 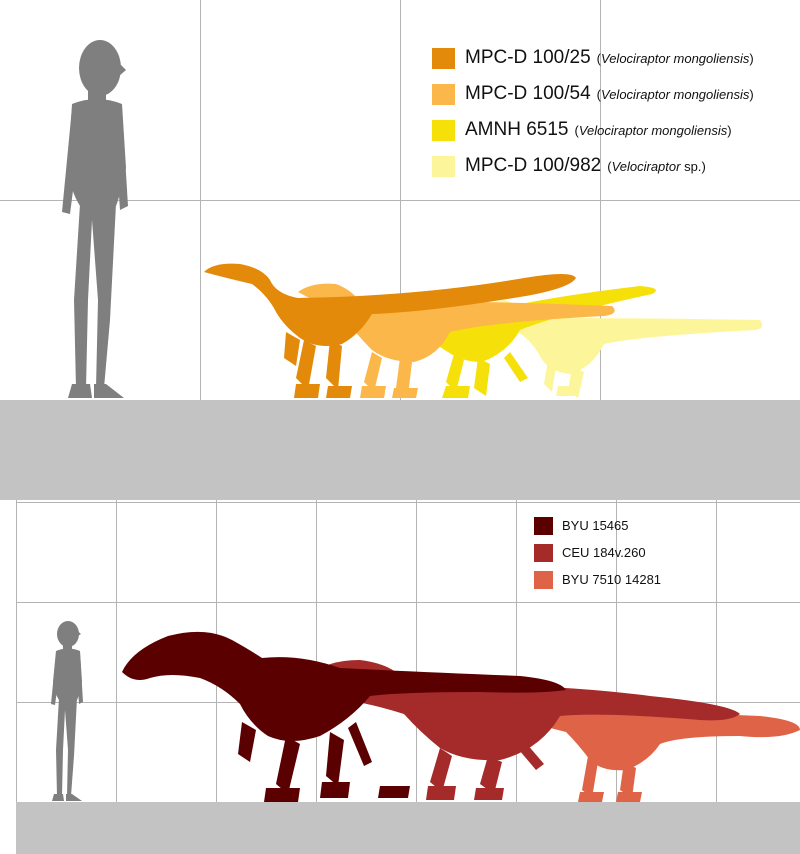 I want to click on legend-item: MPC-D 100/25 (Velociraptor mongoliensis), so click(x=593, y=58).